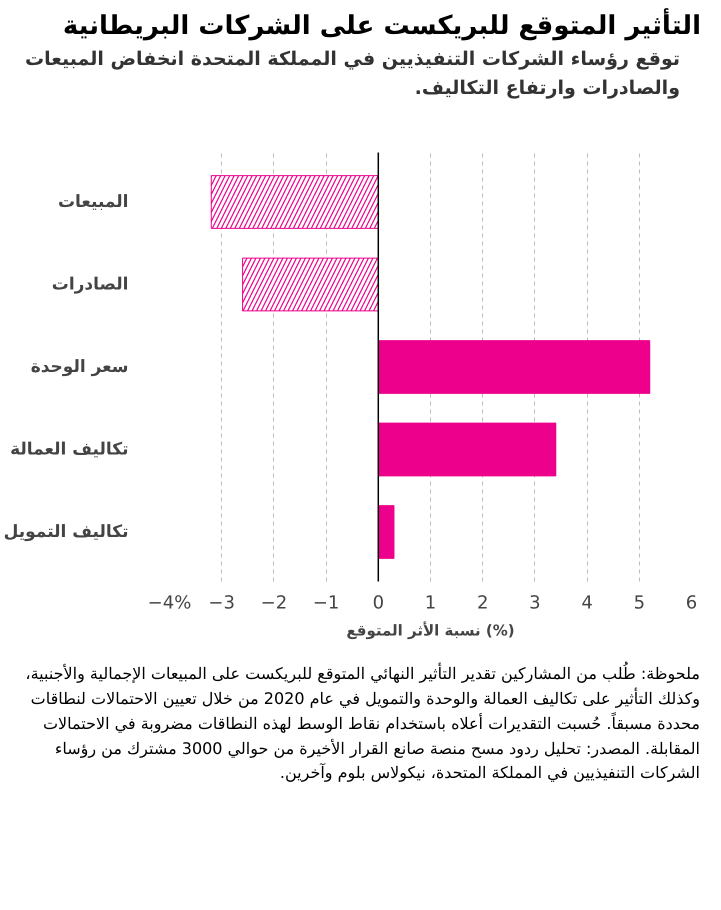 The width and height of the screenshot is (721, 910). I want to click on x-tick-label: 0, so click(378, 603).